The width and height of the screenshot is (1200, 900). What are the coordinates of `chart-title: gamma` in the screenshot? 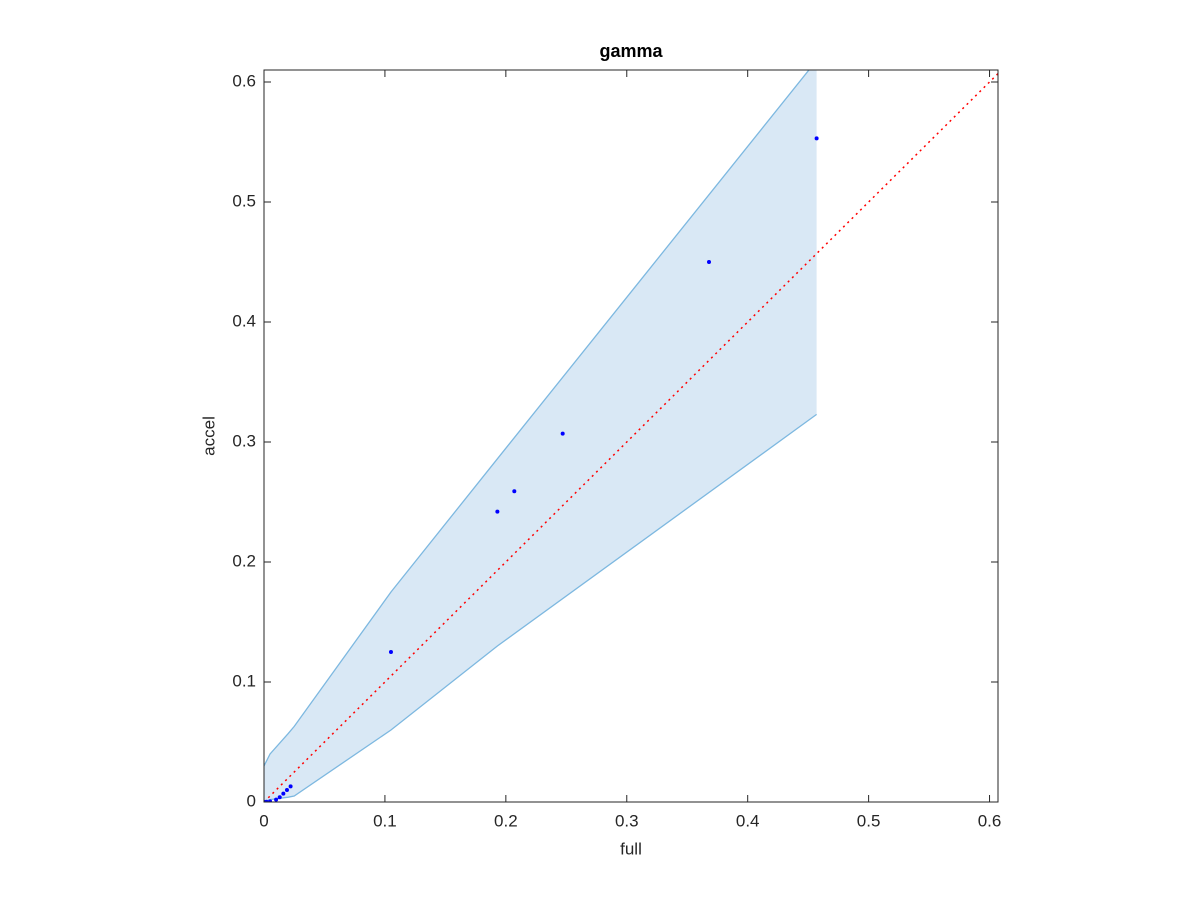 It's located at (631, 51).